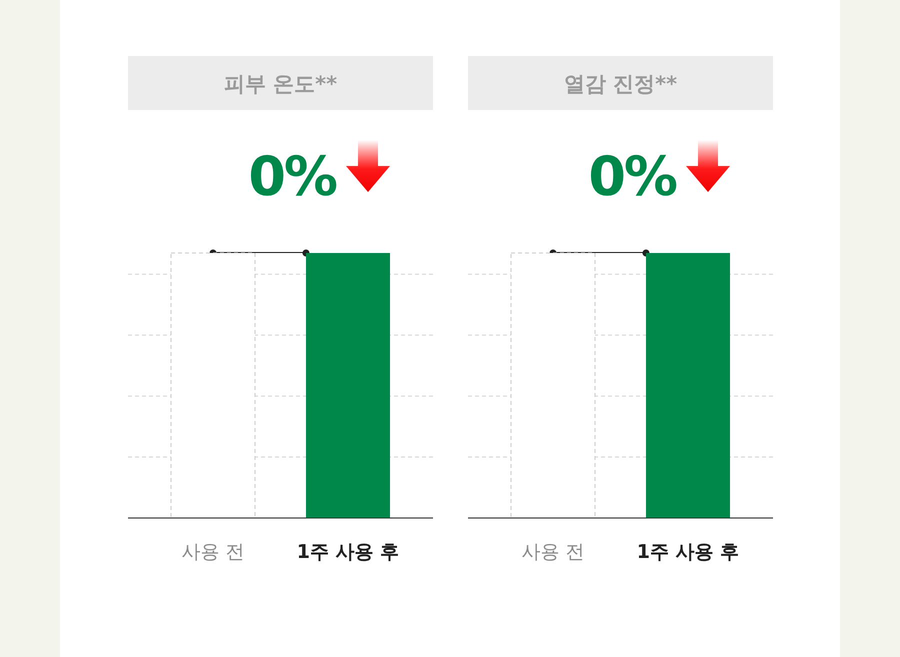 The height and width of the screenshot is (657, 900). Describe the element at coordinates (621, 84) in the screenshot. I see `chart-title: 열감 진정**` at that location.